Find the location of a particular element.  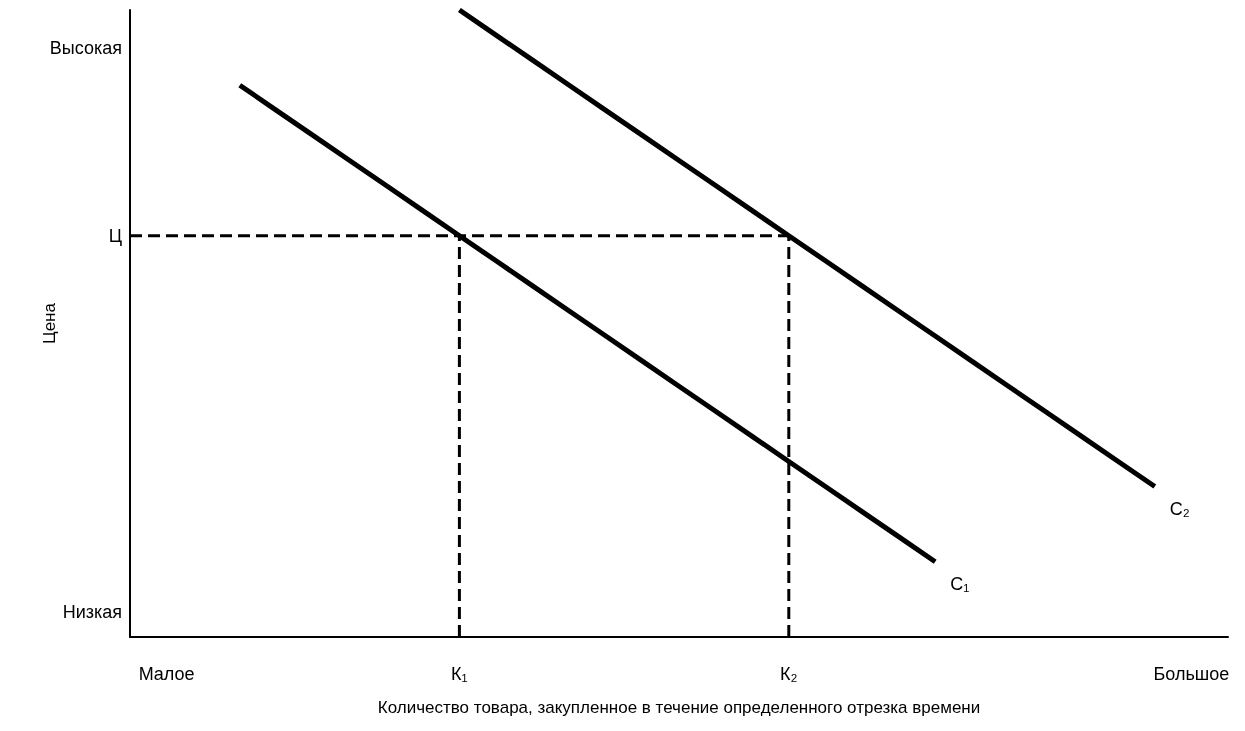

y-axis-title: Цена is located at coordinates (49, 323).